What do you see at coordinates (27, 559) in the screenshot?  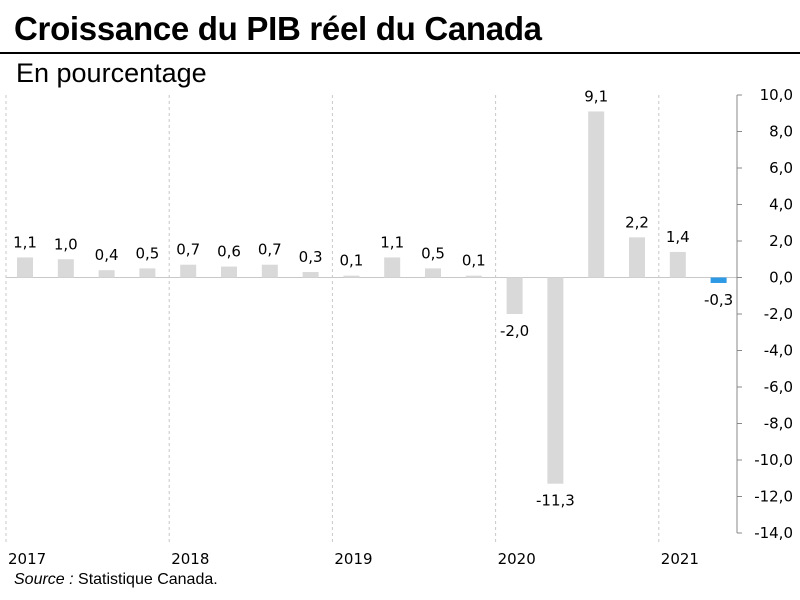 I see `year-label-2017: 2017` at bounding box center [27, 559].